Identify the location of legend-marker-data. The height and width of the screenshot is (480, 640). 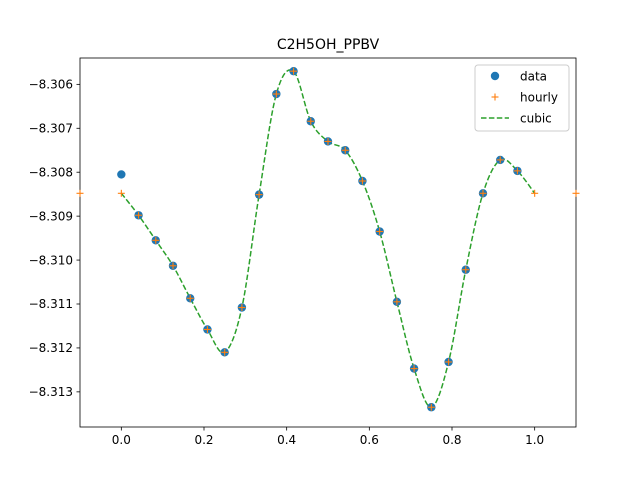
(495, 76).